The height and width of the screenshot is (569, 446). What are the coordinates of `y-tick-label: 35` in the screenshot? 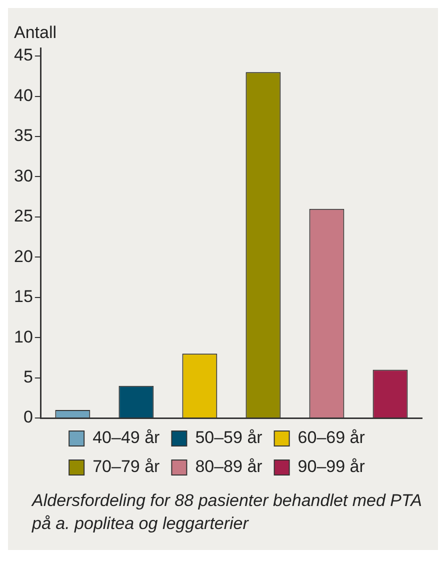 It's located at (23, 136).